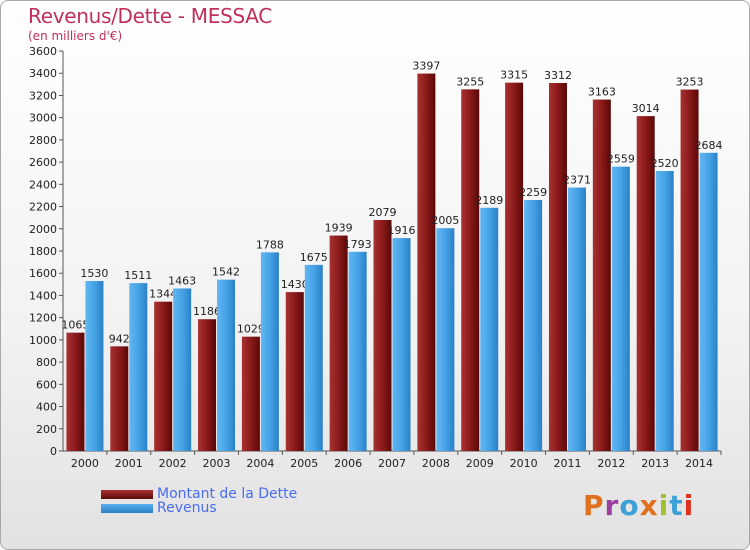  I want to click on x-tick-label: 2006, so click(348, 463).